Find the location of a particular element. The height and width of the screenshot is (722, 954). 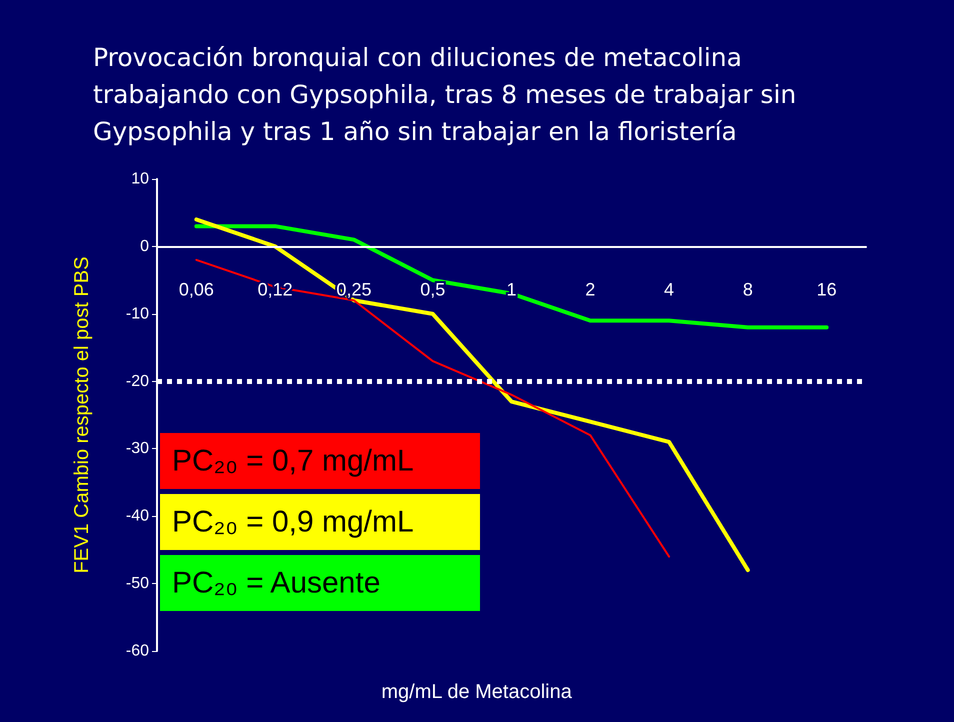

y-tick-label: -60 is located at coordinates (138, 651).